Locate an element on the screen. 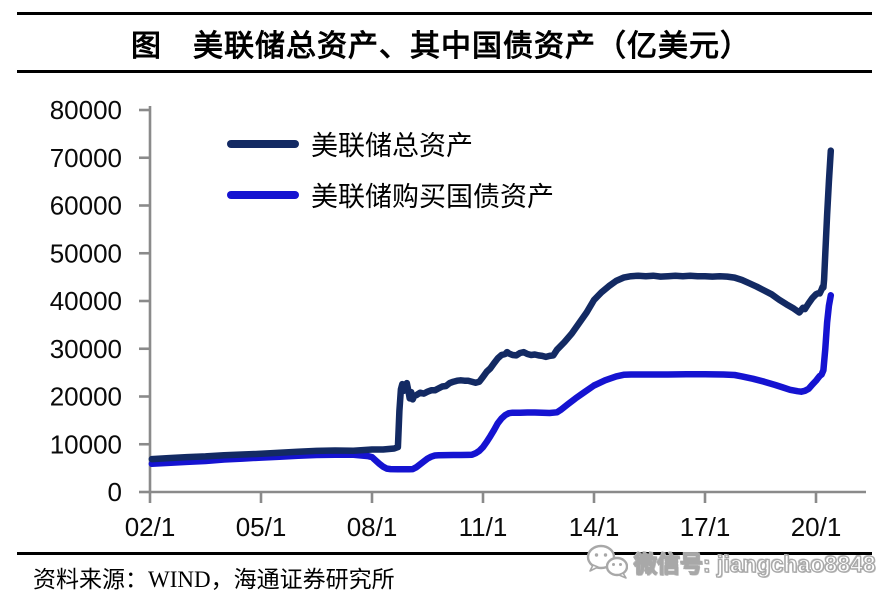  x-axis-tick-label: 17/1 is located at coordinates (705, 527).